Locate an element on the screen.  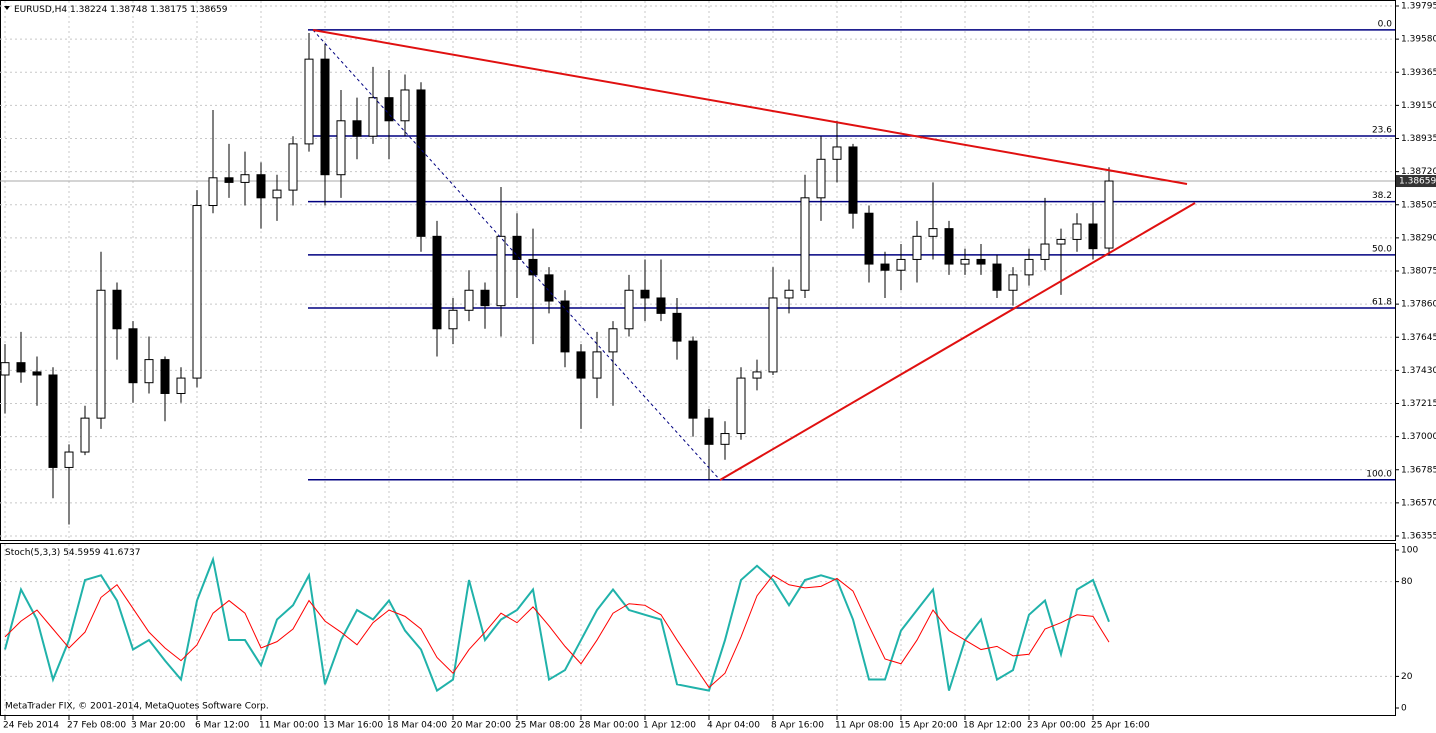
x-tick-label: 18 Mar 04:00 is located at coordinates (417, 726).